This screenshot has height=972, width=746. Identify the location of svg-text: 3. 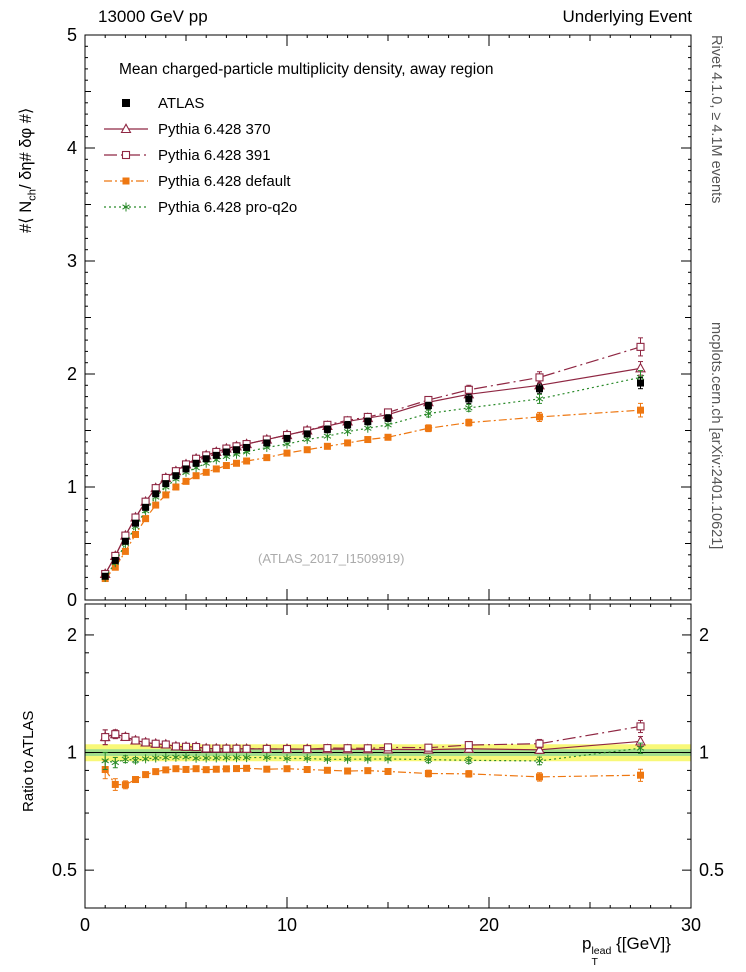
(72, 261).